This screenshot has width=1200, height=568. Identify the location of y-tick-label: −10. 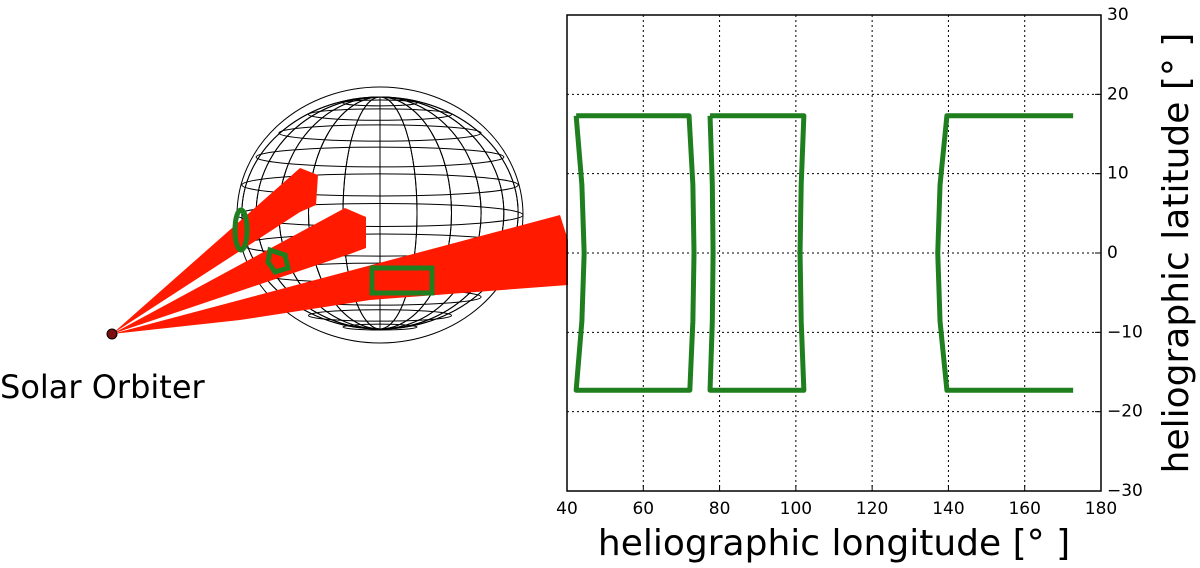
(1125, 332).